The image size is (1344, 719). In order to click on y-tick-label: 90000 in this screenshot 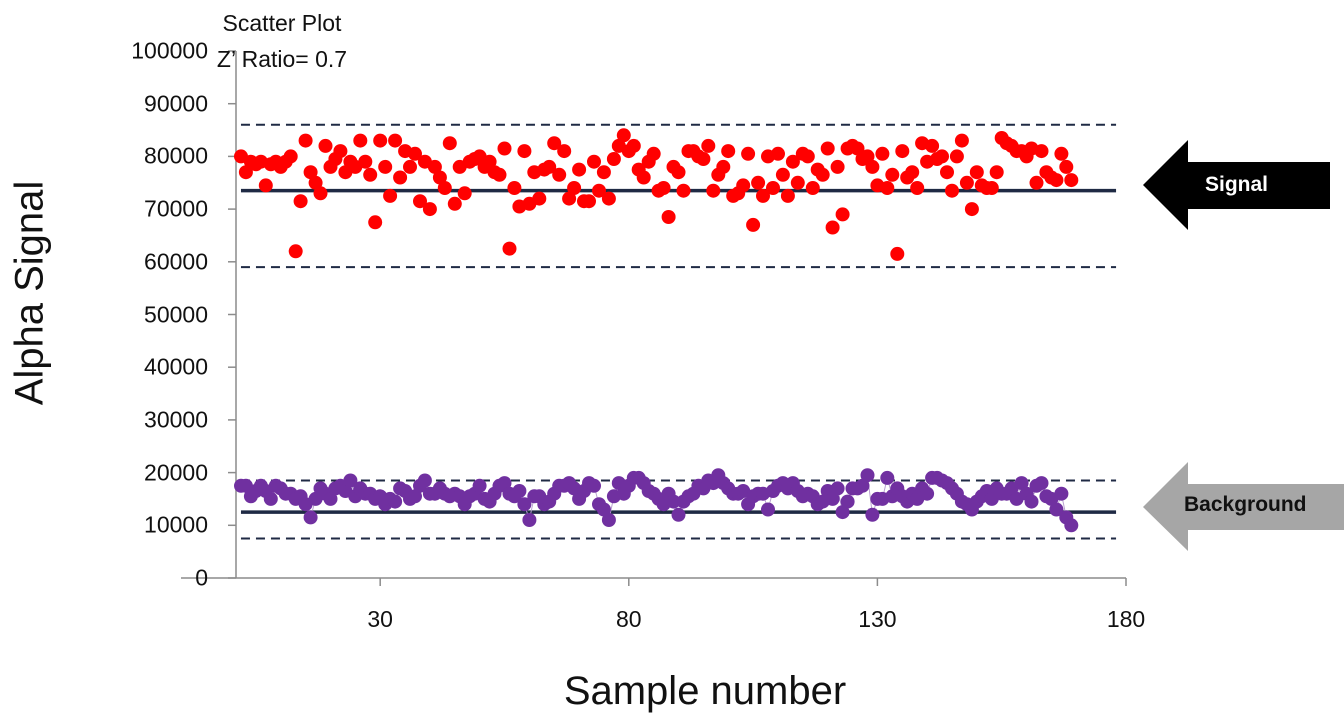, I will do `click(176, 103)`.